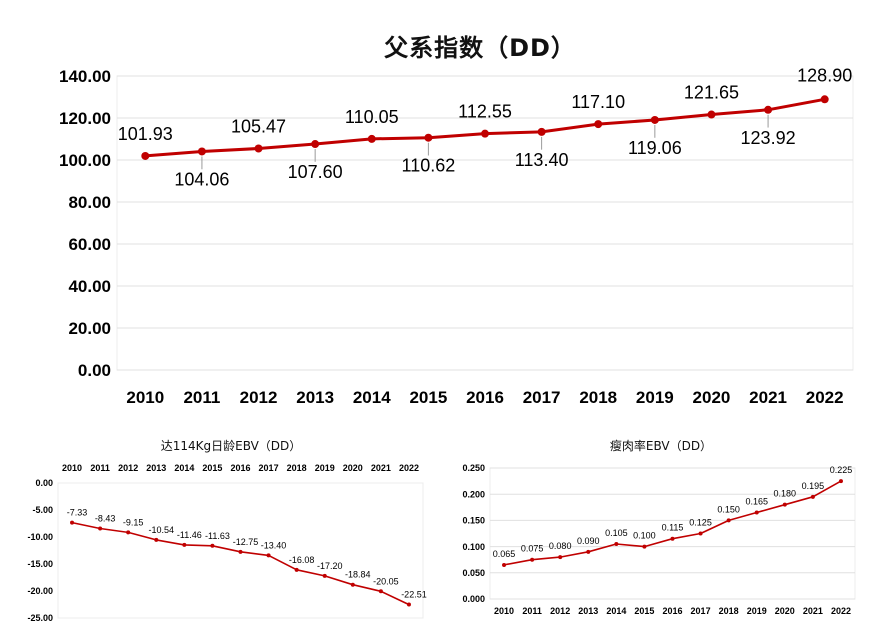 This screenshot has width=875, height=641. I want to click on data-label: -12.75, so click(246, 542).